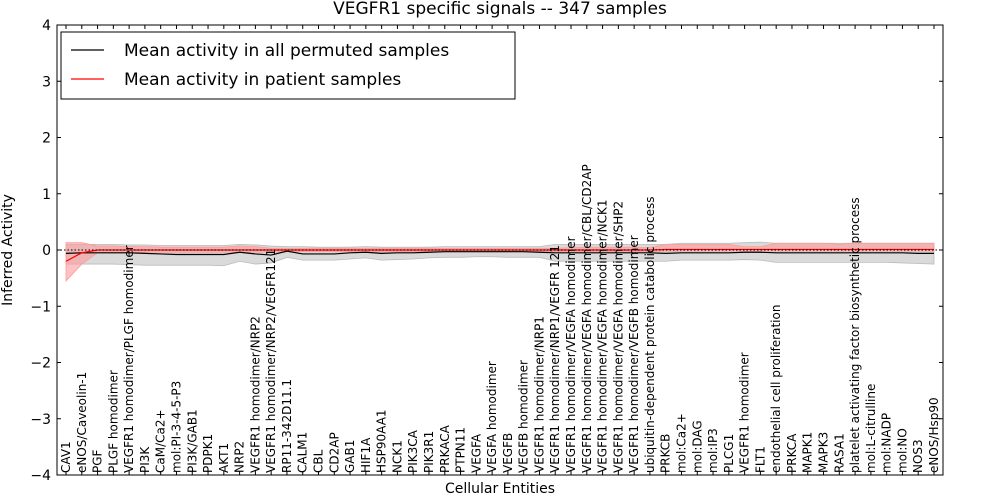  I want to click on legend-label-permuted: Mean activity in all permuted samples, so click(286, 51).